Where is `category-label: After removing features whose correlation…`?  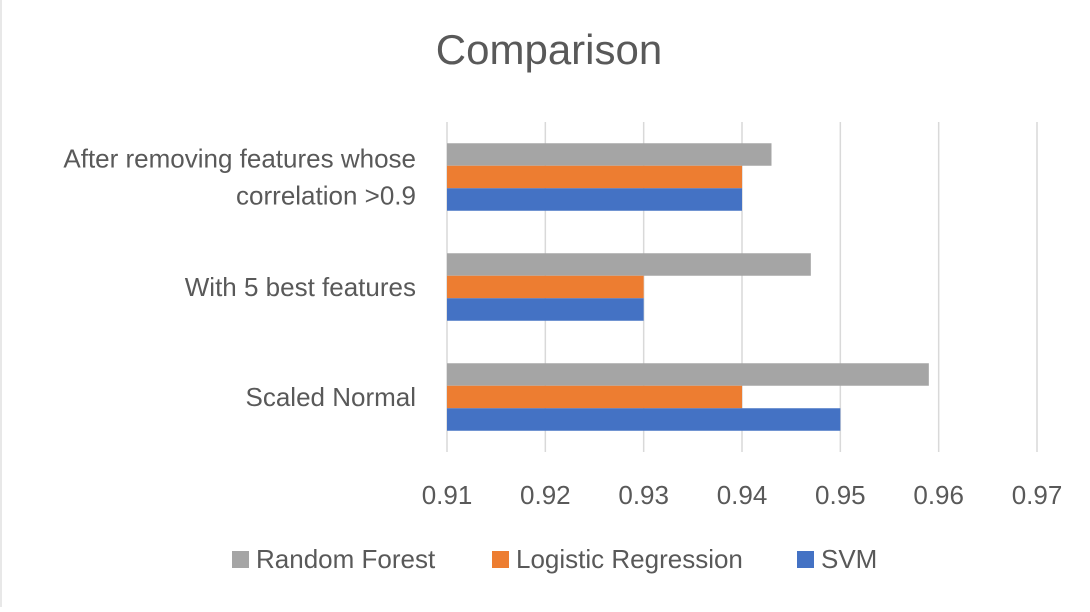
category-label: After removing features whose correlation… is located at coordinates (239, 177).